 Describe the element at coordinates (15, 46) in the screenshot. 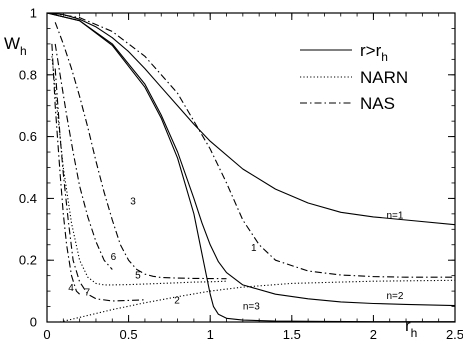

I see `y-axis-title: Wh` at that location.